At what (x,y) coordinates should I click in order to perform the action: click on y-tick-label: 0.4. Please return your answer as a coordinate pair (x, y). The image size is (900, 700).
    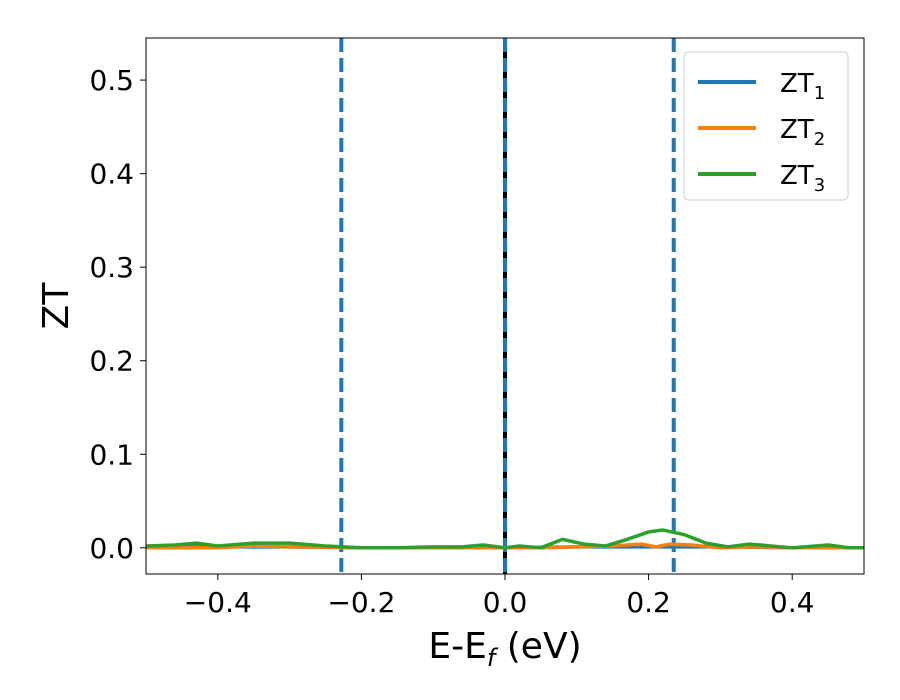
    Looking at the image, I should click on (111, 174).